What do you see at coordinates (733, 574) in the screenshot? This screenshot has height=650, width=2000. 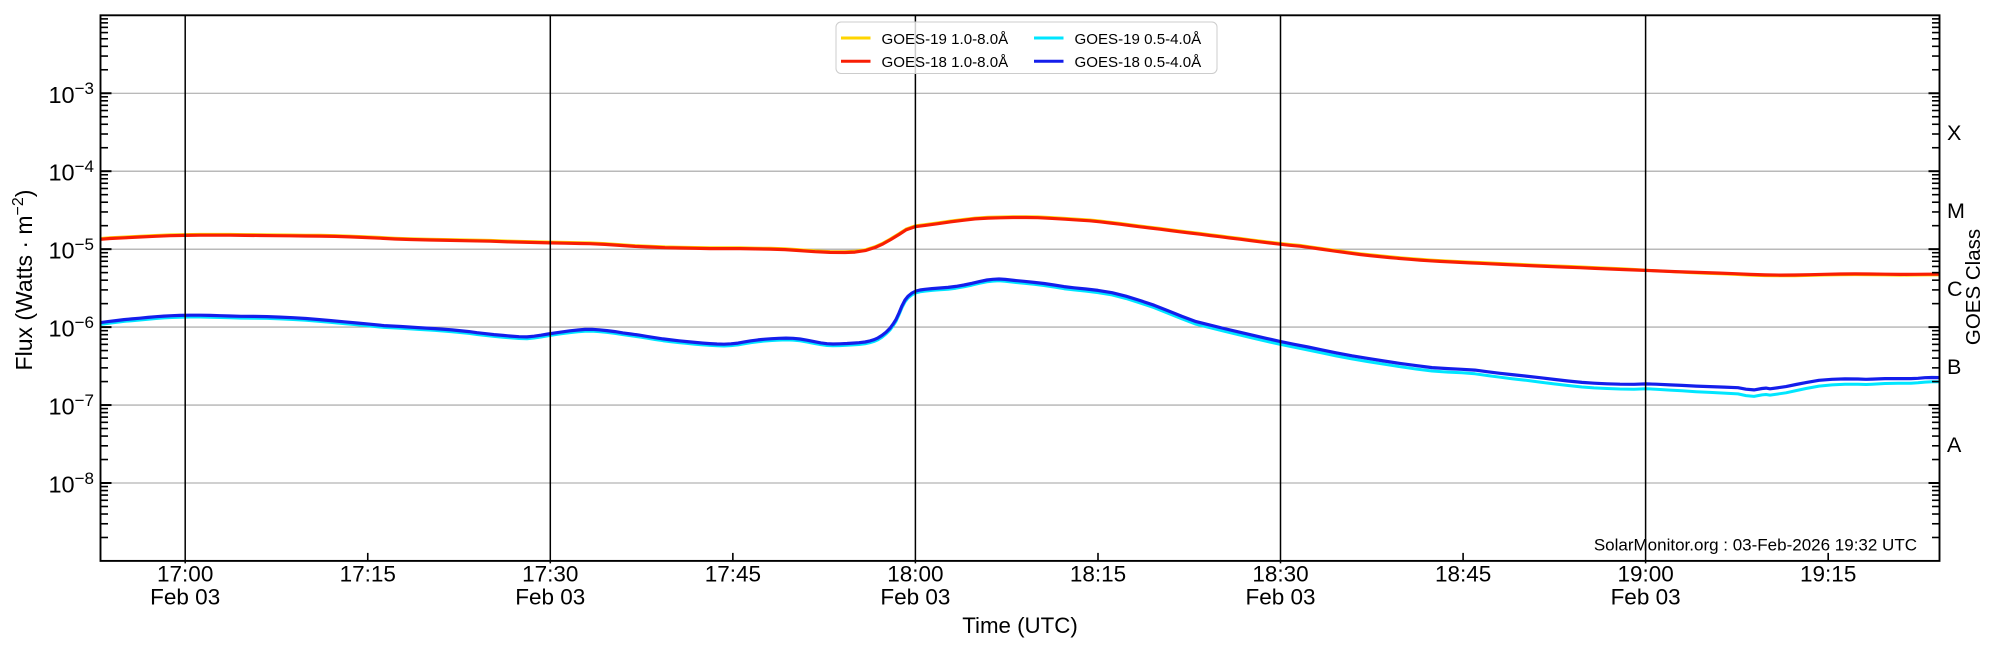 I see `svg-text: 17:45` at bounding box center [733, 574].